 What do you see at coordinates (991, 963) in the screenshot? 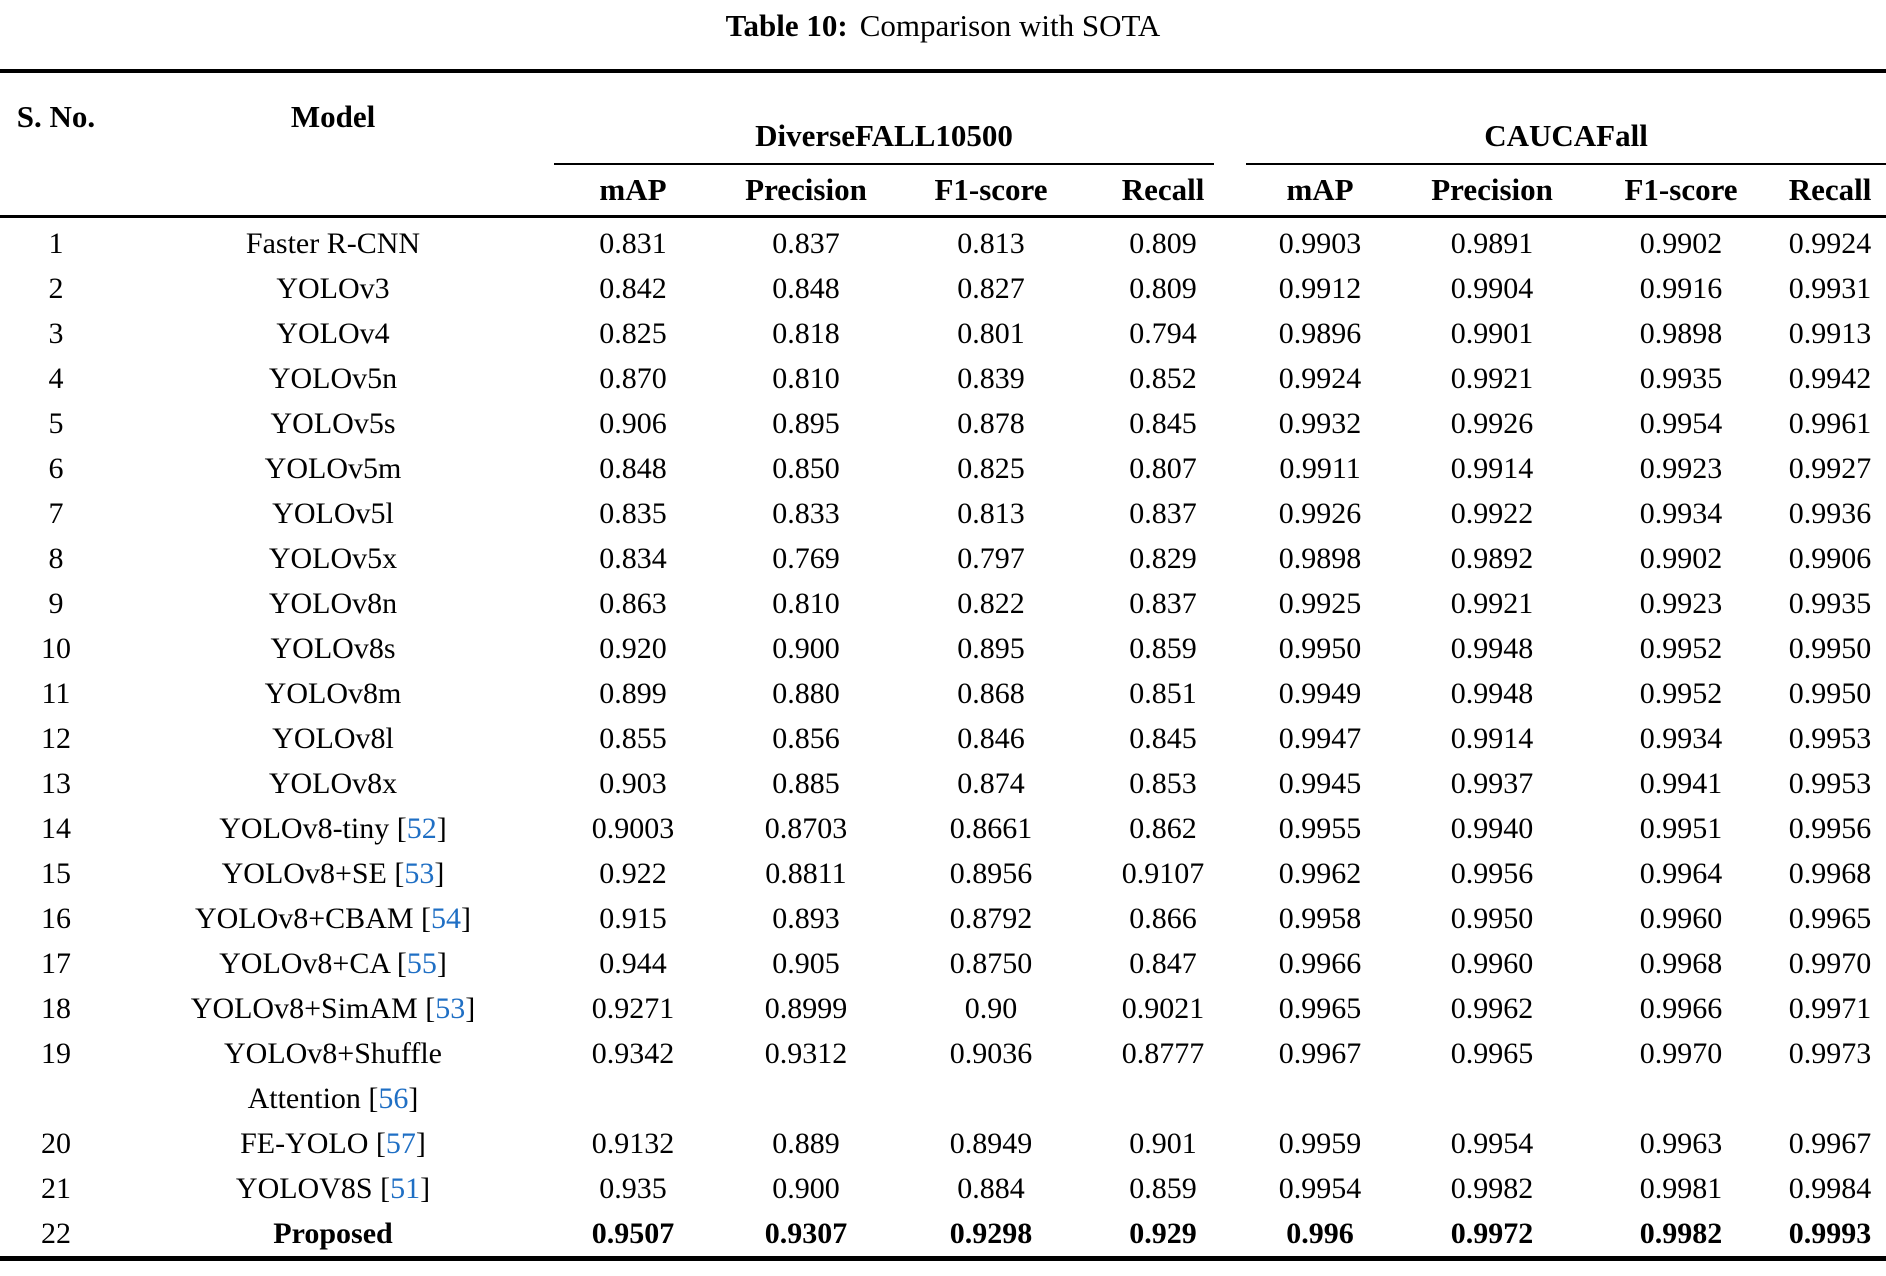
I see `metric-cell: 0.8750` at bounding box center [991, 963].